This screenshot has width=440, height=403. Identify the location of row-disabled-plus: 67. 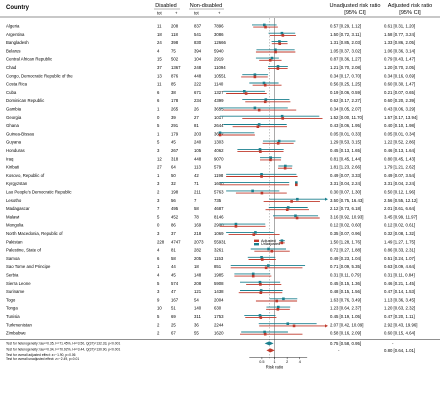
(173, 333).